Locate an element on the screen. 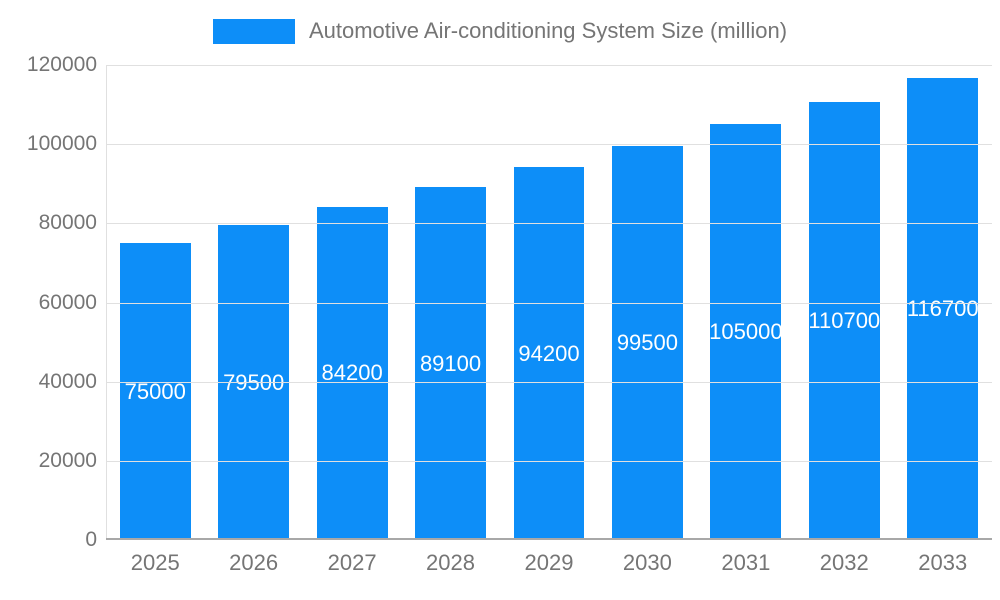  x-tick-label: 2030 is located at coordinates (647, 562).